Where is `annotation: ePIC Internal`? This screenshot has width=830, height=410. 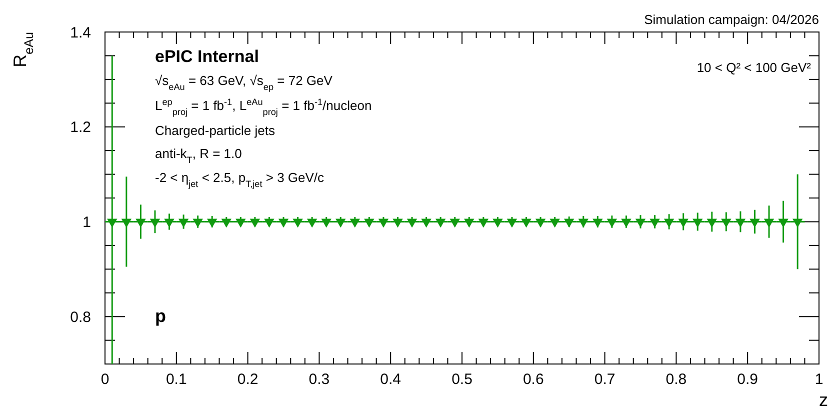
annotation: ePIC Internal is located at coordinates (207, 56).